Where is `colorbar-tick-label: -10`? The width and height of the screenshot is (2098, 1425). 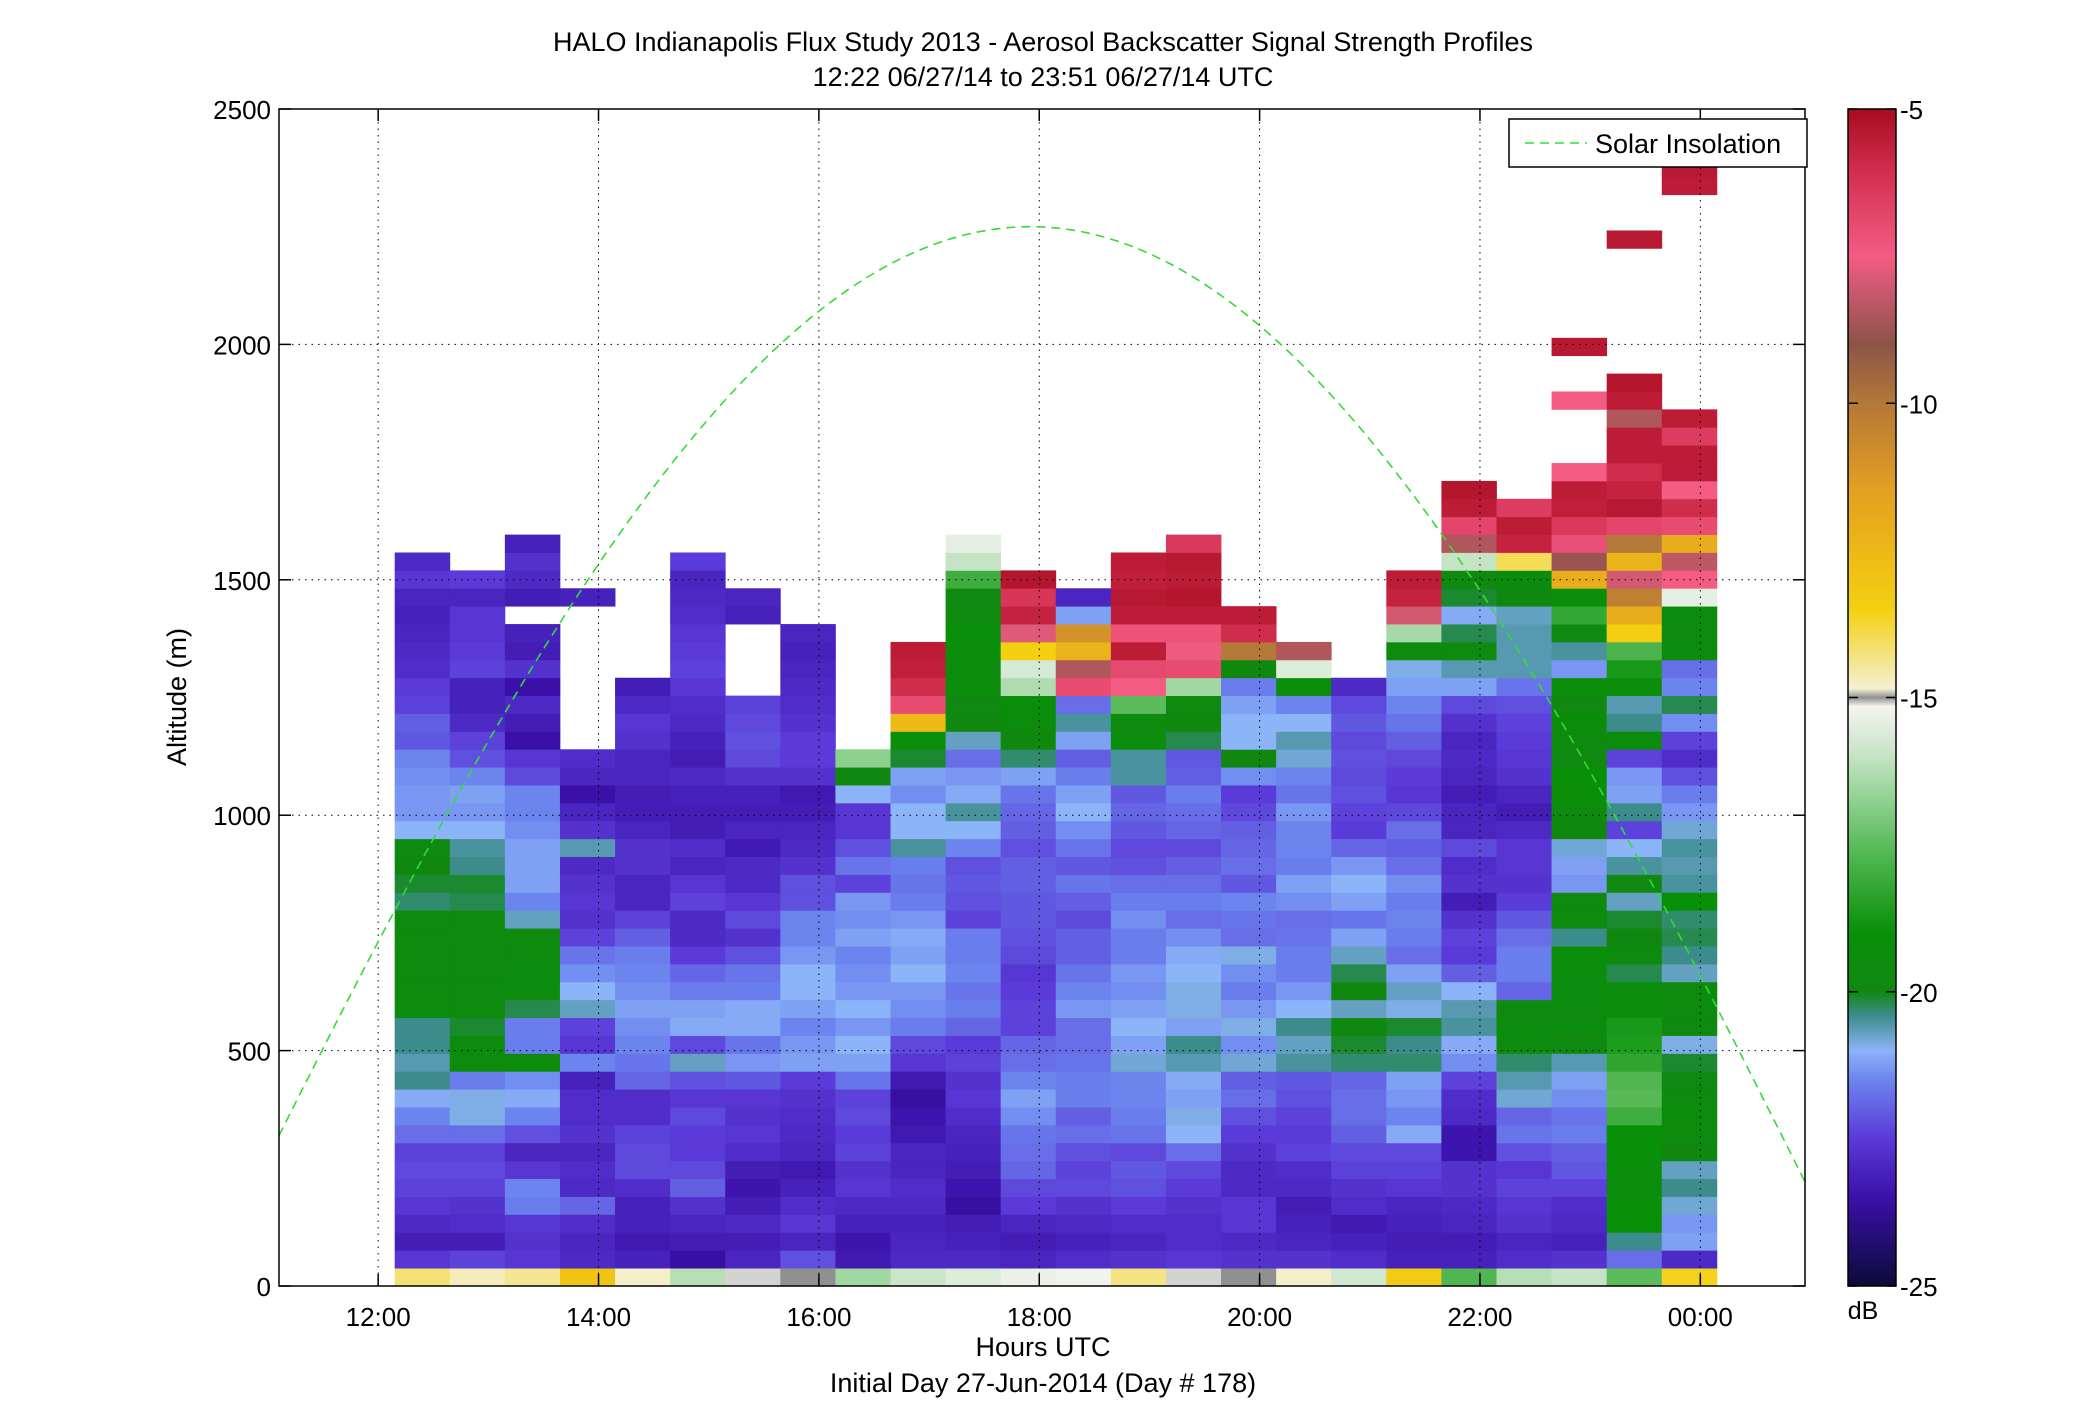
colorbar-tick-label: -10 is located at coordinates (1919, 404).